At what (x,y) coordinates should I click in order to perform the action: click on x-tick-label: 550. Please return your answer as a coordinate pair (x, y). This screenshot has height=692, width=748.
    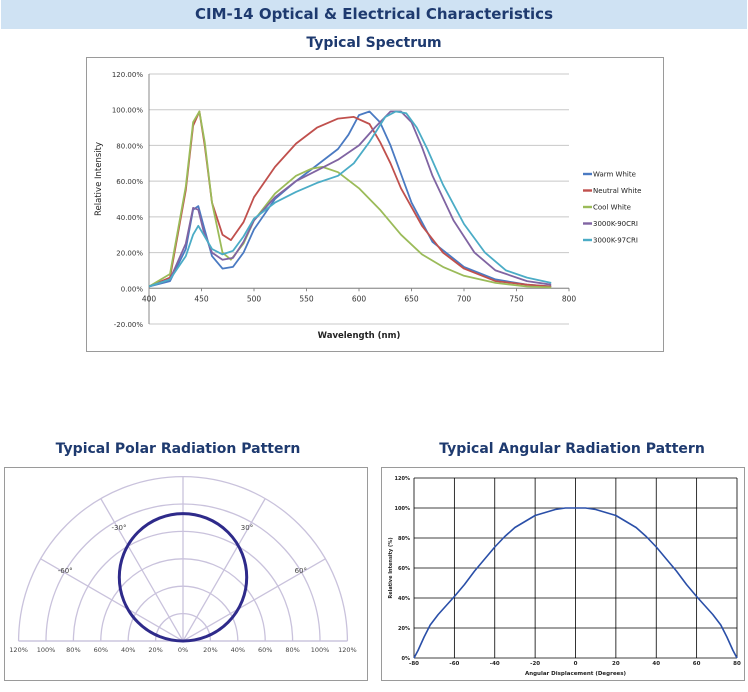
    Looking at the image, I should click on (306, 298).